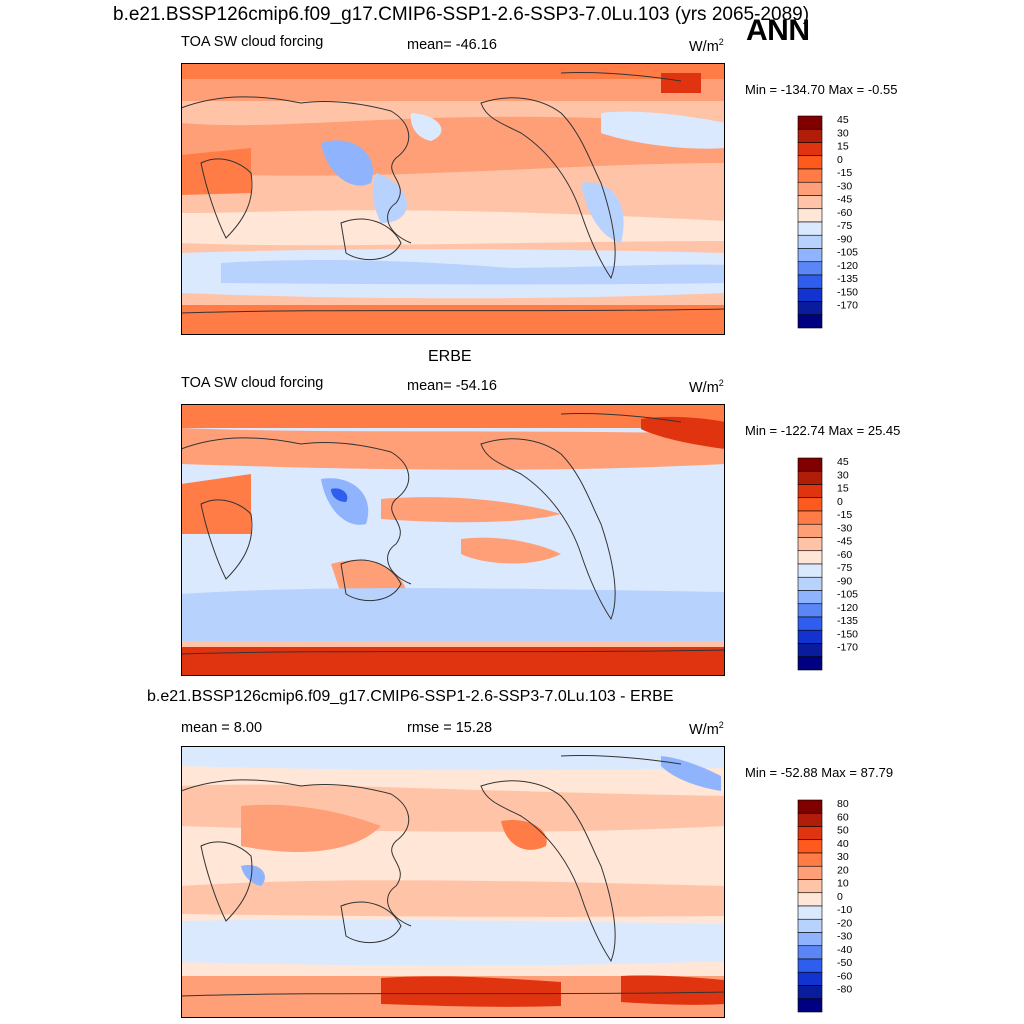 The image size is (1024, 1024). I want to click on colorbar-tick-label: -80, so click(844, 990).